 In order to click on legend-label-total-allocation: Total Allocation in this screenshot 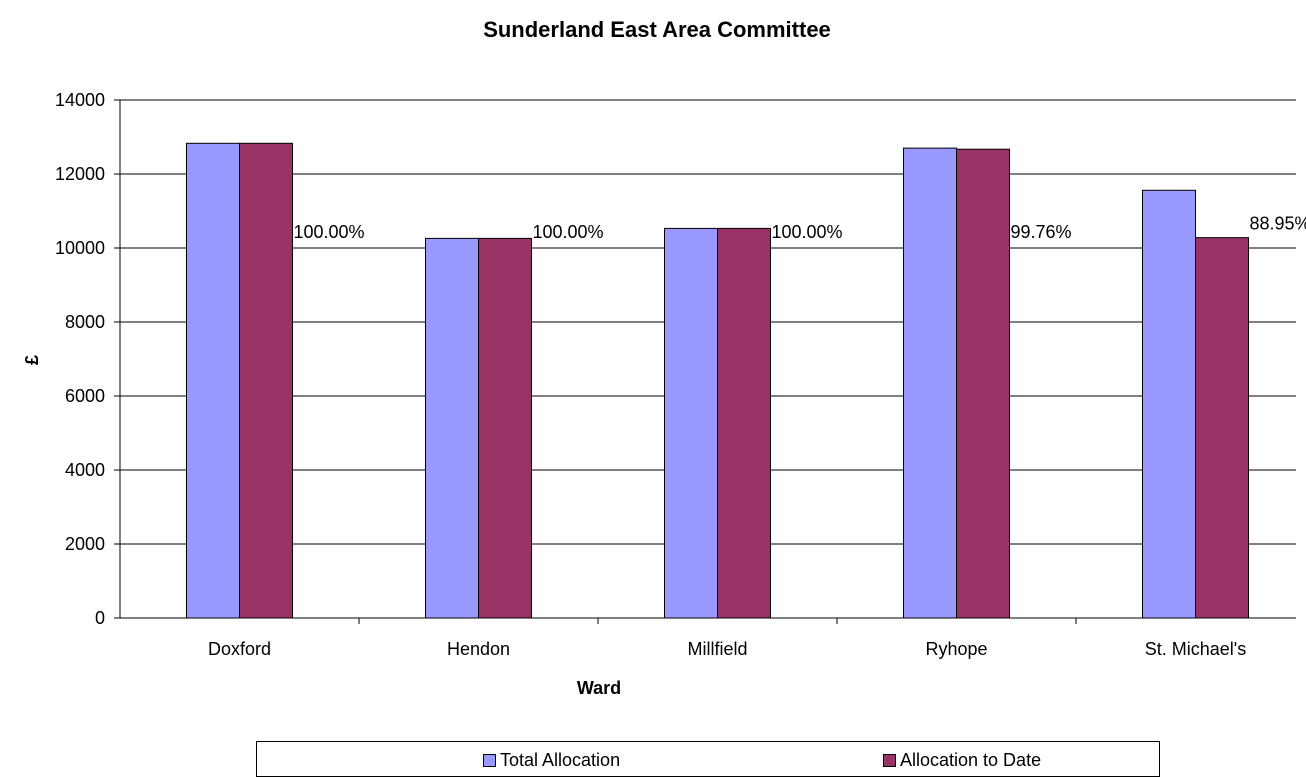, I will do `click(560, 760)`.